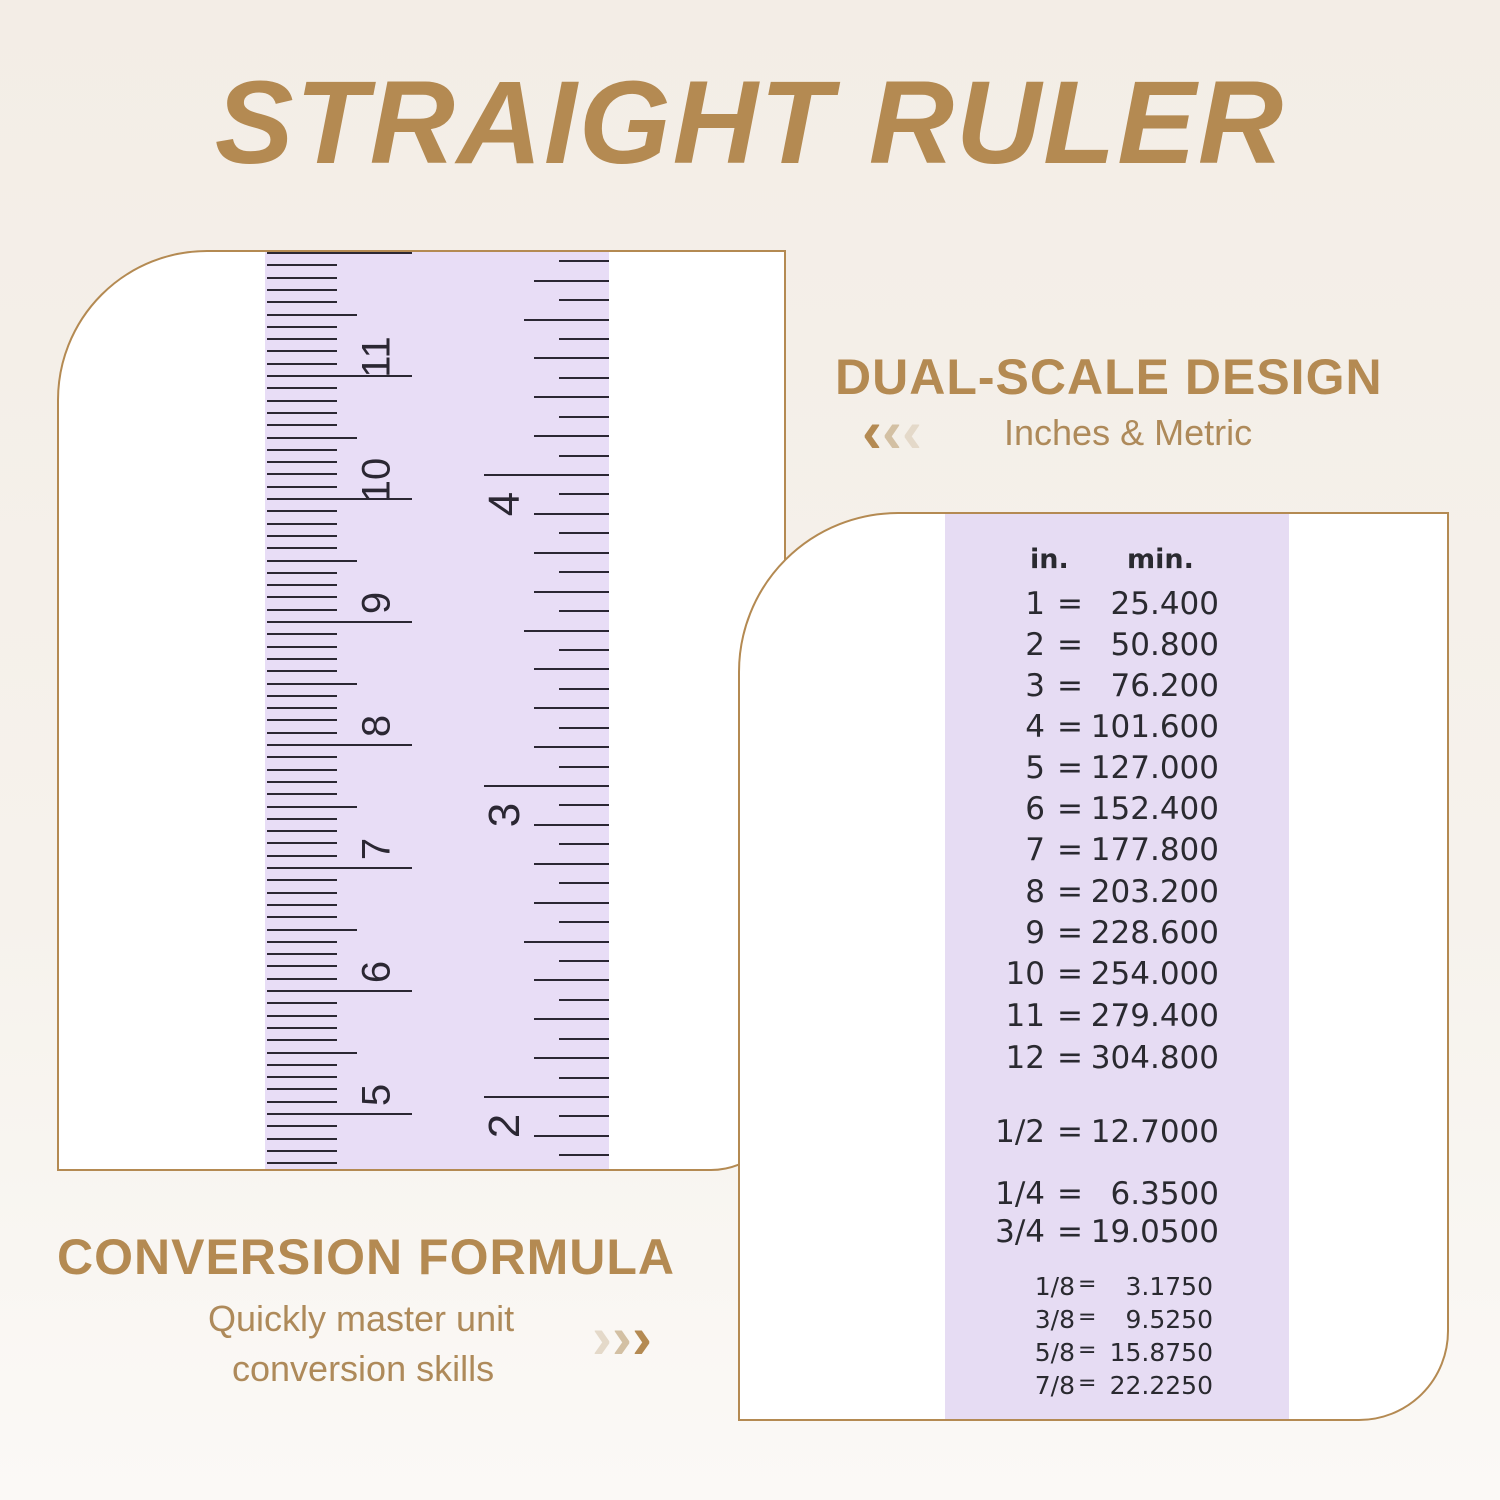 This screenshot has height=1500, width=1500. What do you see at coordinates (1025, 974) in the screenshot?
I see `inch-value: 10` at bounding box center [1025, 974].